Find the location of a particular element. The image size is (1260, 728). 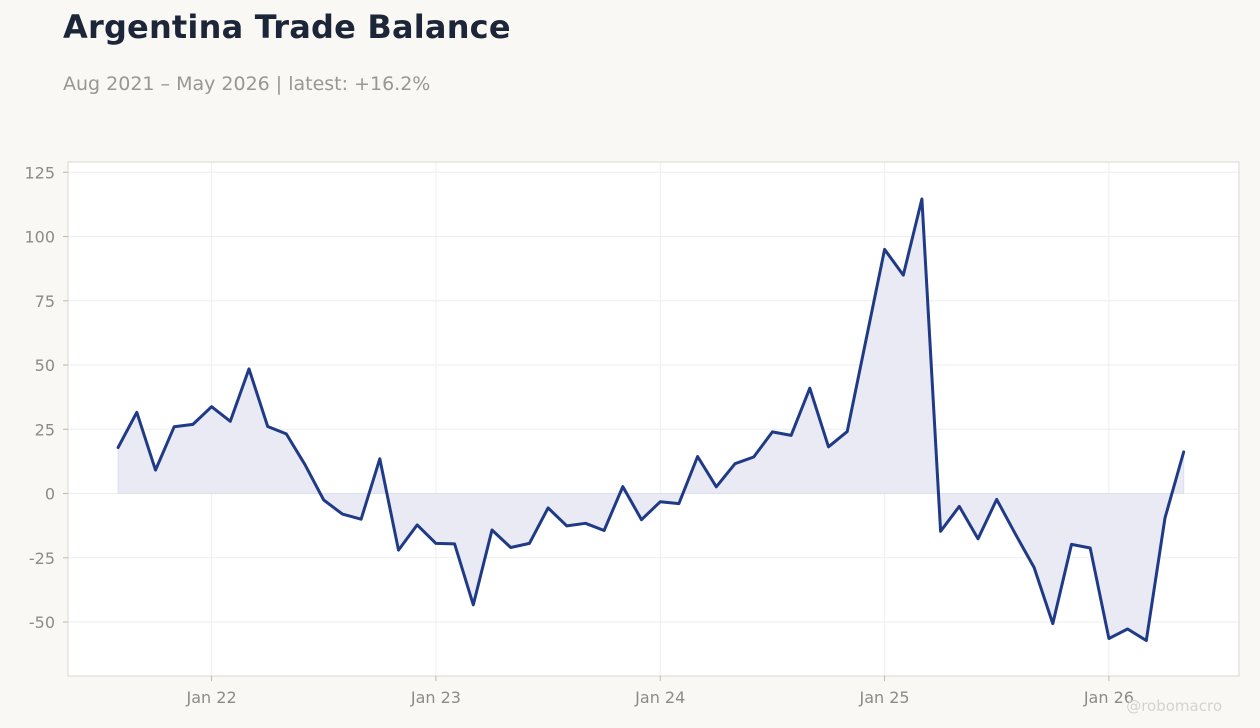

y-tick-label: -50 is located at coordinates (42, 622).